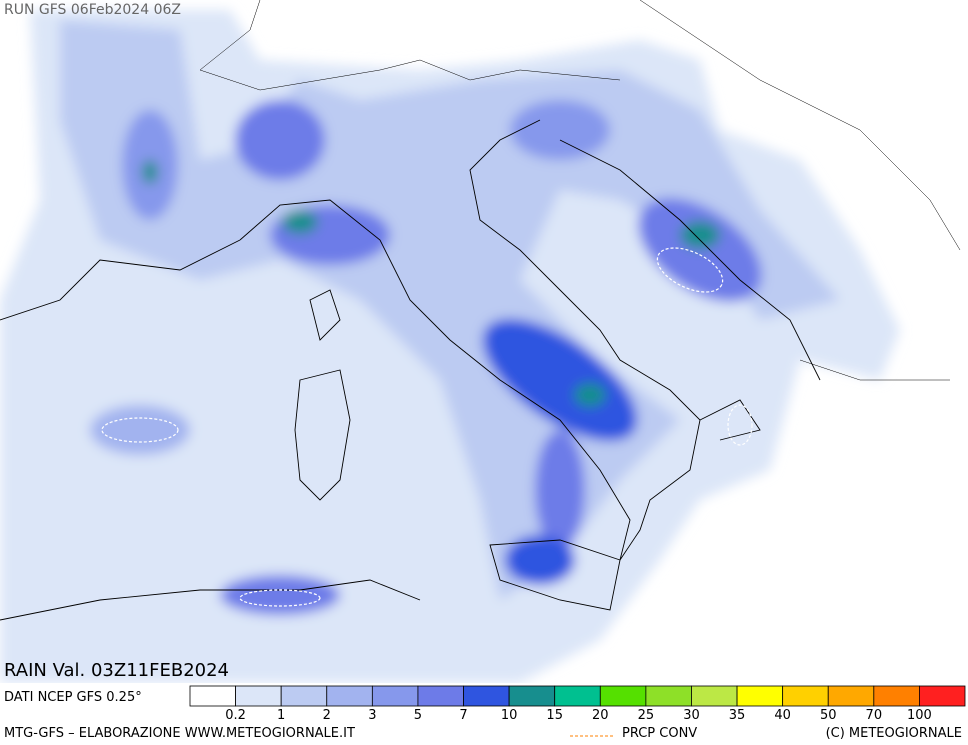 The width and height of the screenshot is (968, 745). What do you see at coordinates (600, 715) in the screenshot?
I see `legend-label: 20` at bounding box center [600, 715].